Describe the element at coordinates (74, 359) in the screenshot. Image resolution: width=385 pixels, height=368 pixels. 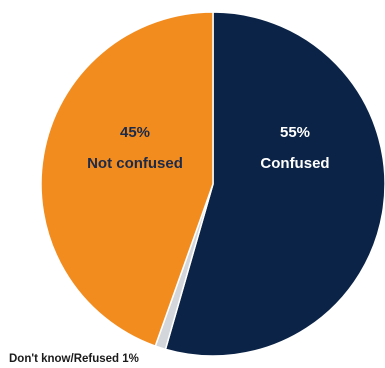
I see `dont-know-refused-label: Don't know/Refused 1%` at that location.